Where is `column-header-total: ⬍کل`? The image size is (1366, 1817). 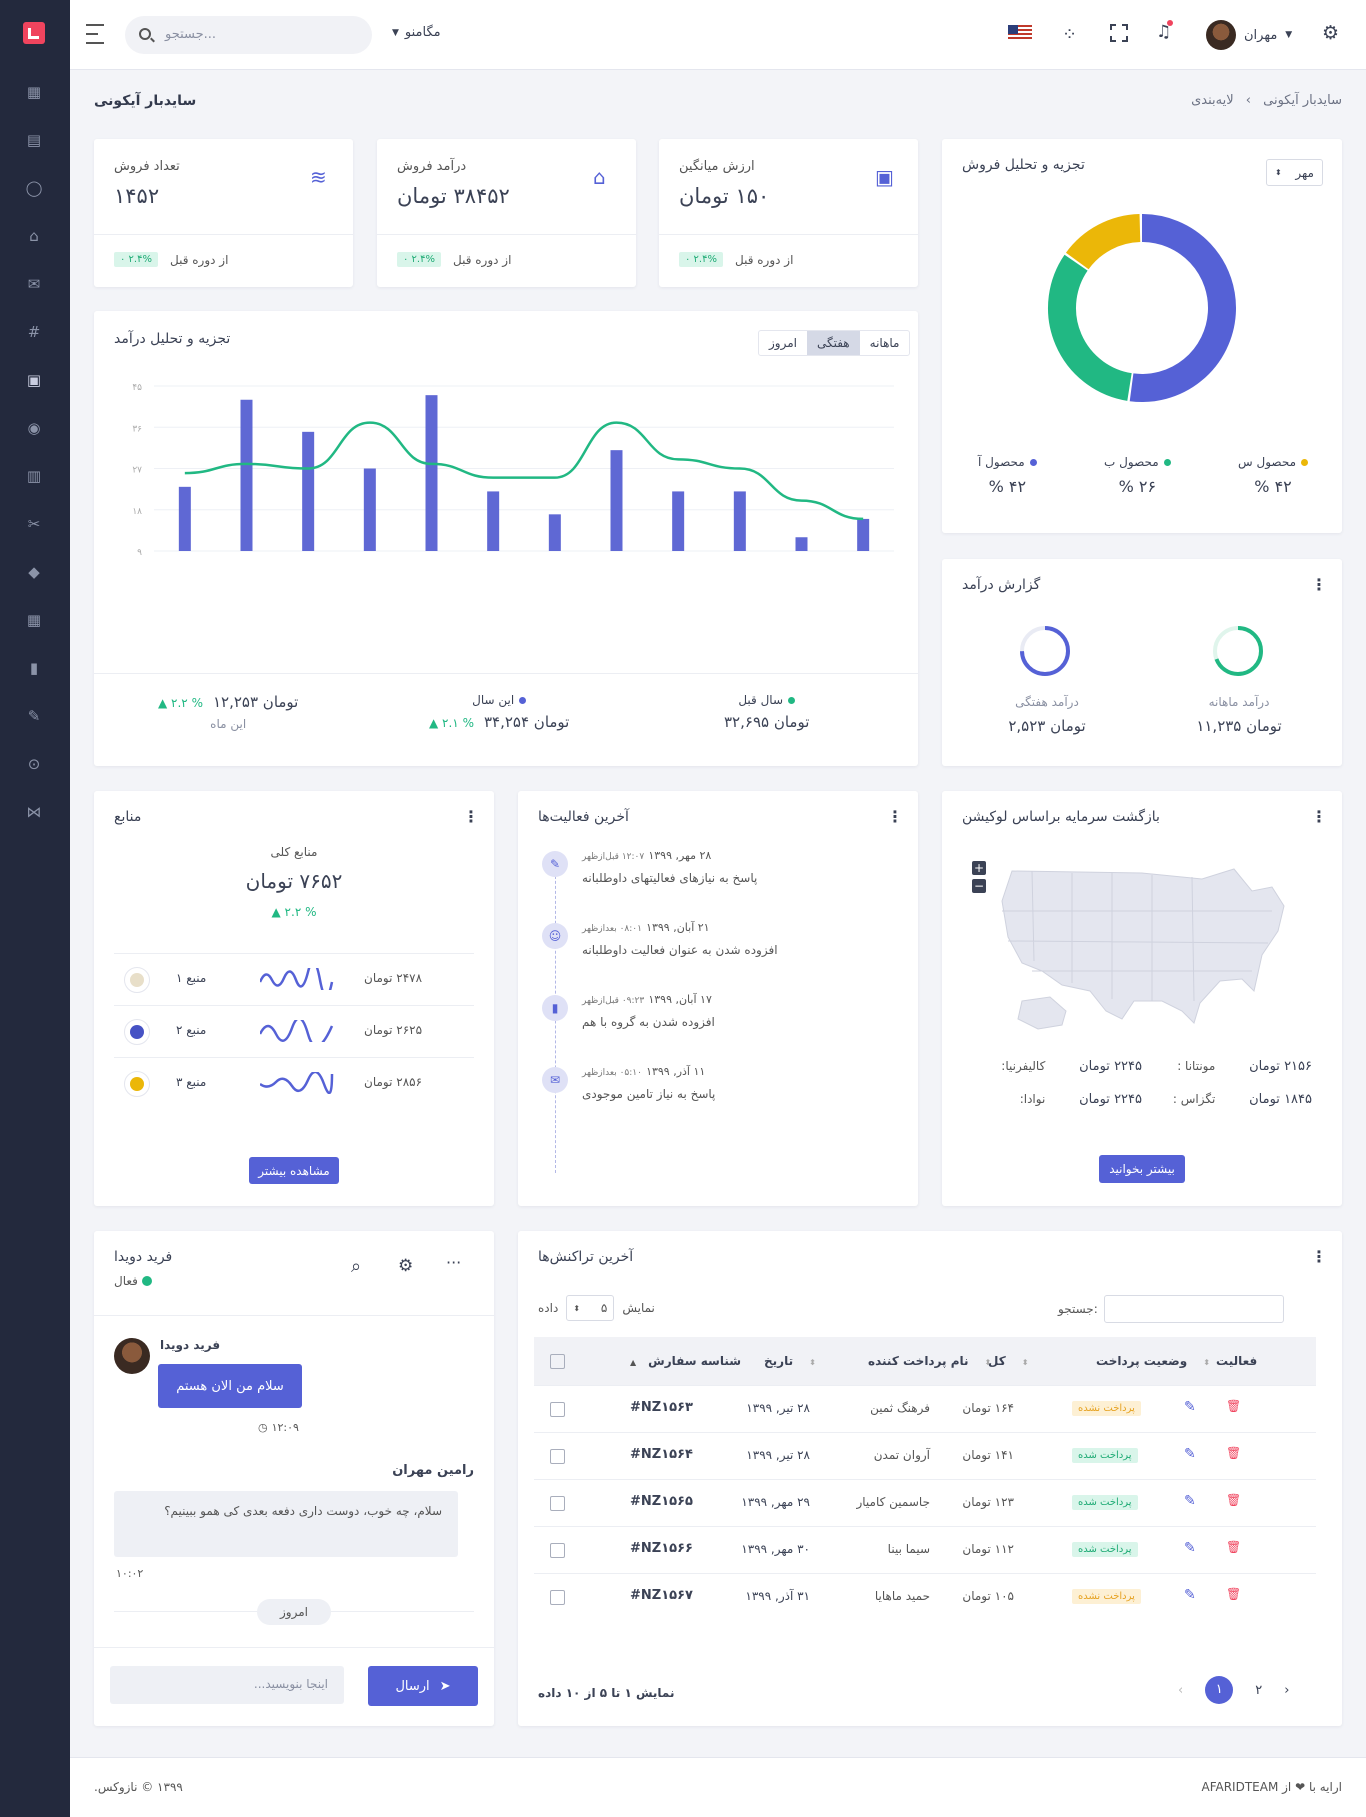 column-header-total: ⬍کل is located at coordinates (1008, 1361).